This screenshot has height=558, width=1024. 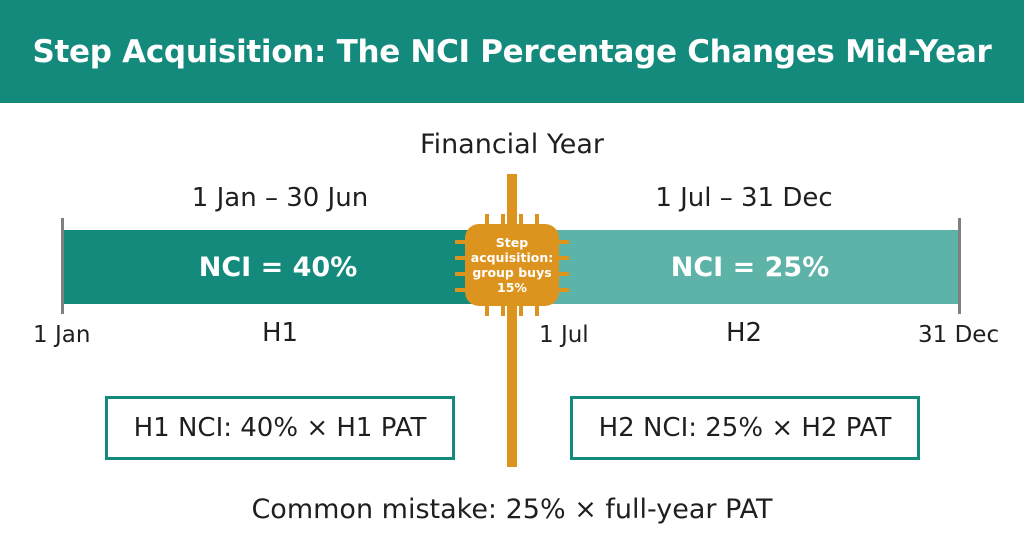 What do you see at coordinates (512, 320) in the screenshot?
I see `mid-year-divider` at bounding box center [512, 320].